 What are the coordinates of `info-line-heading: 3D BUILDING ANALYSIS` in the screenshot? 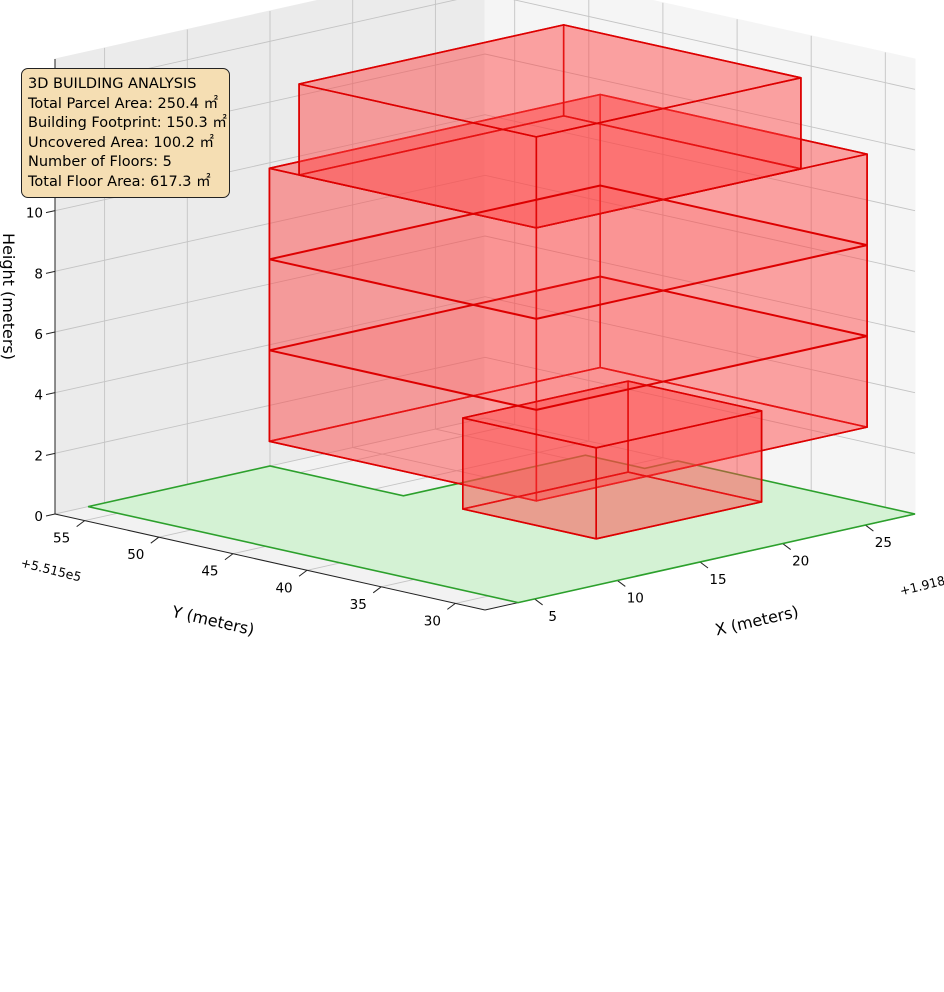 It's located at (112, 84).